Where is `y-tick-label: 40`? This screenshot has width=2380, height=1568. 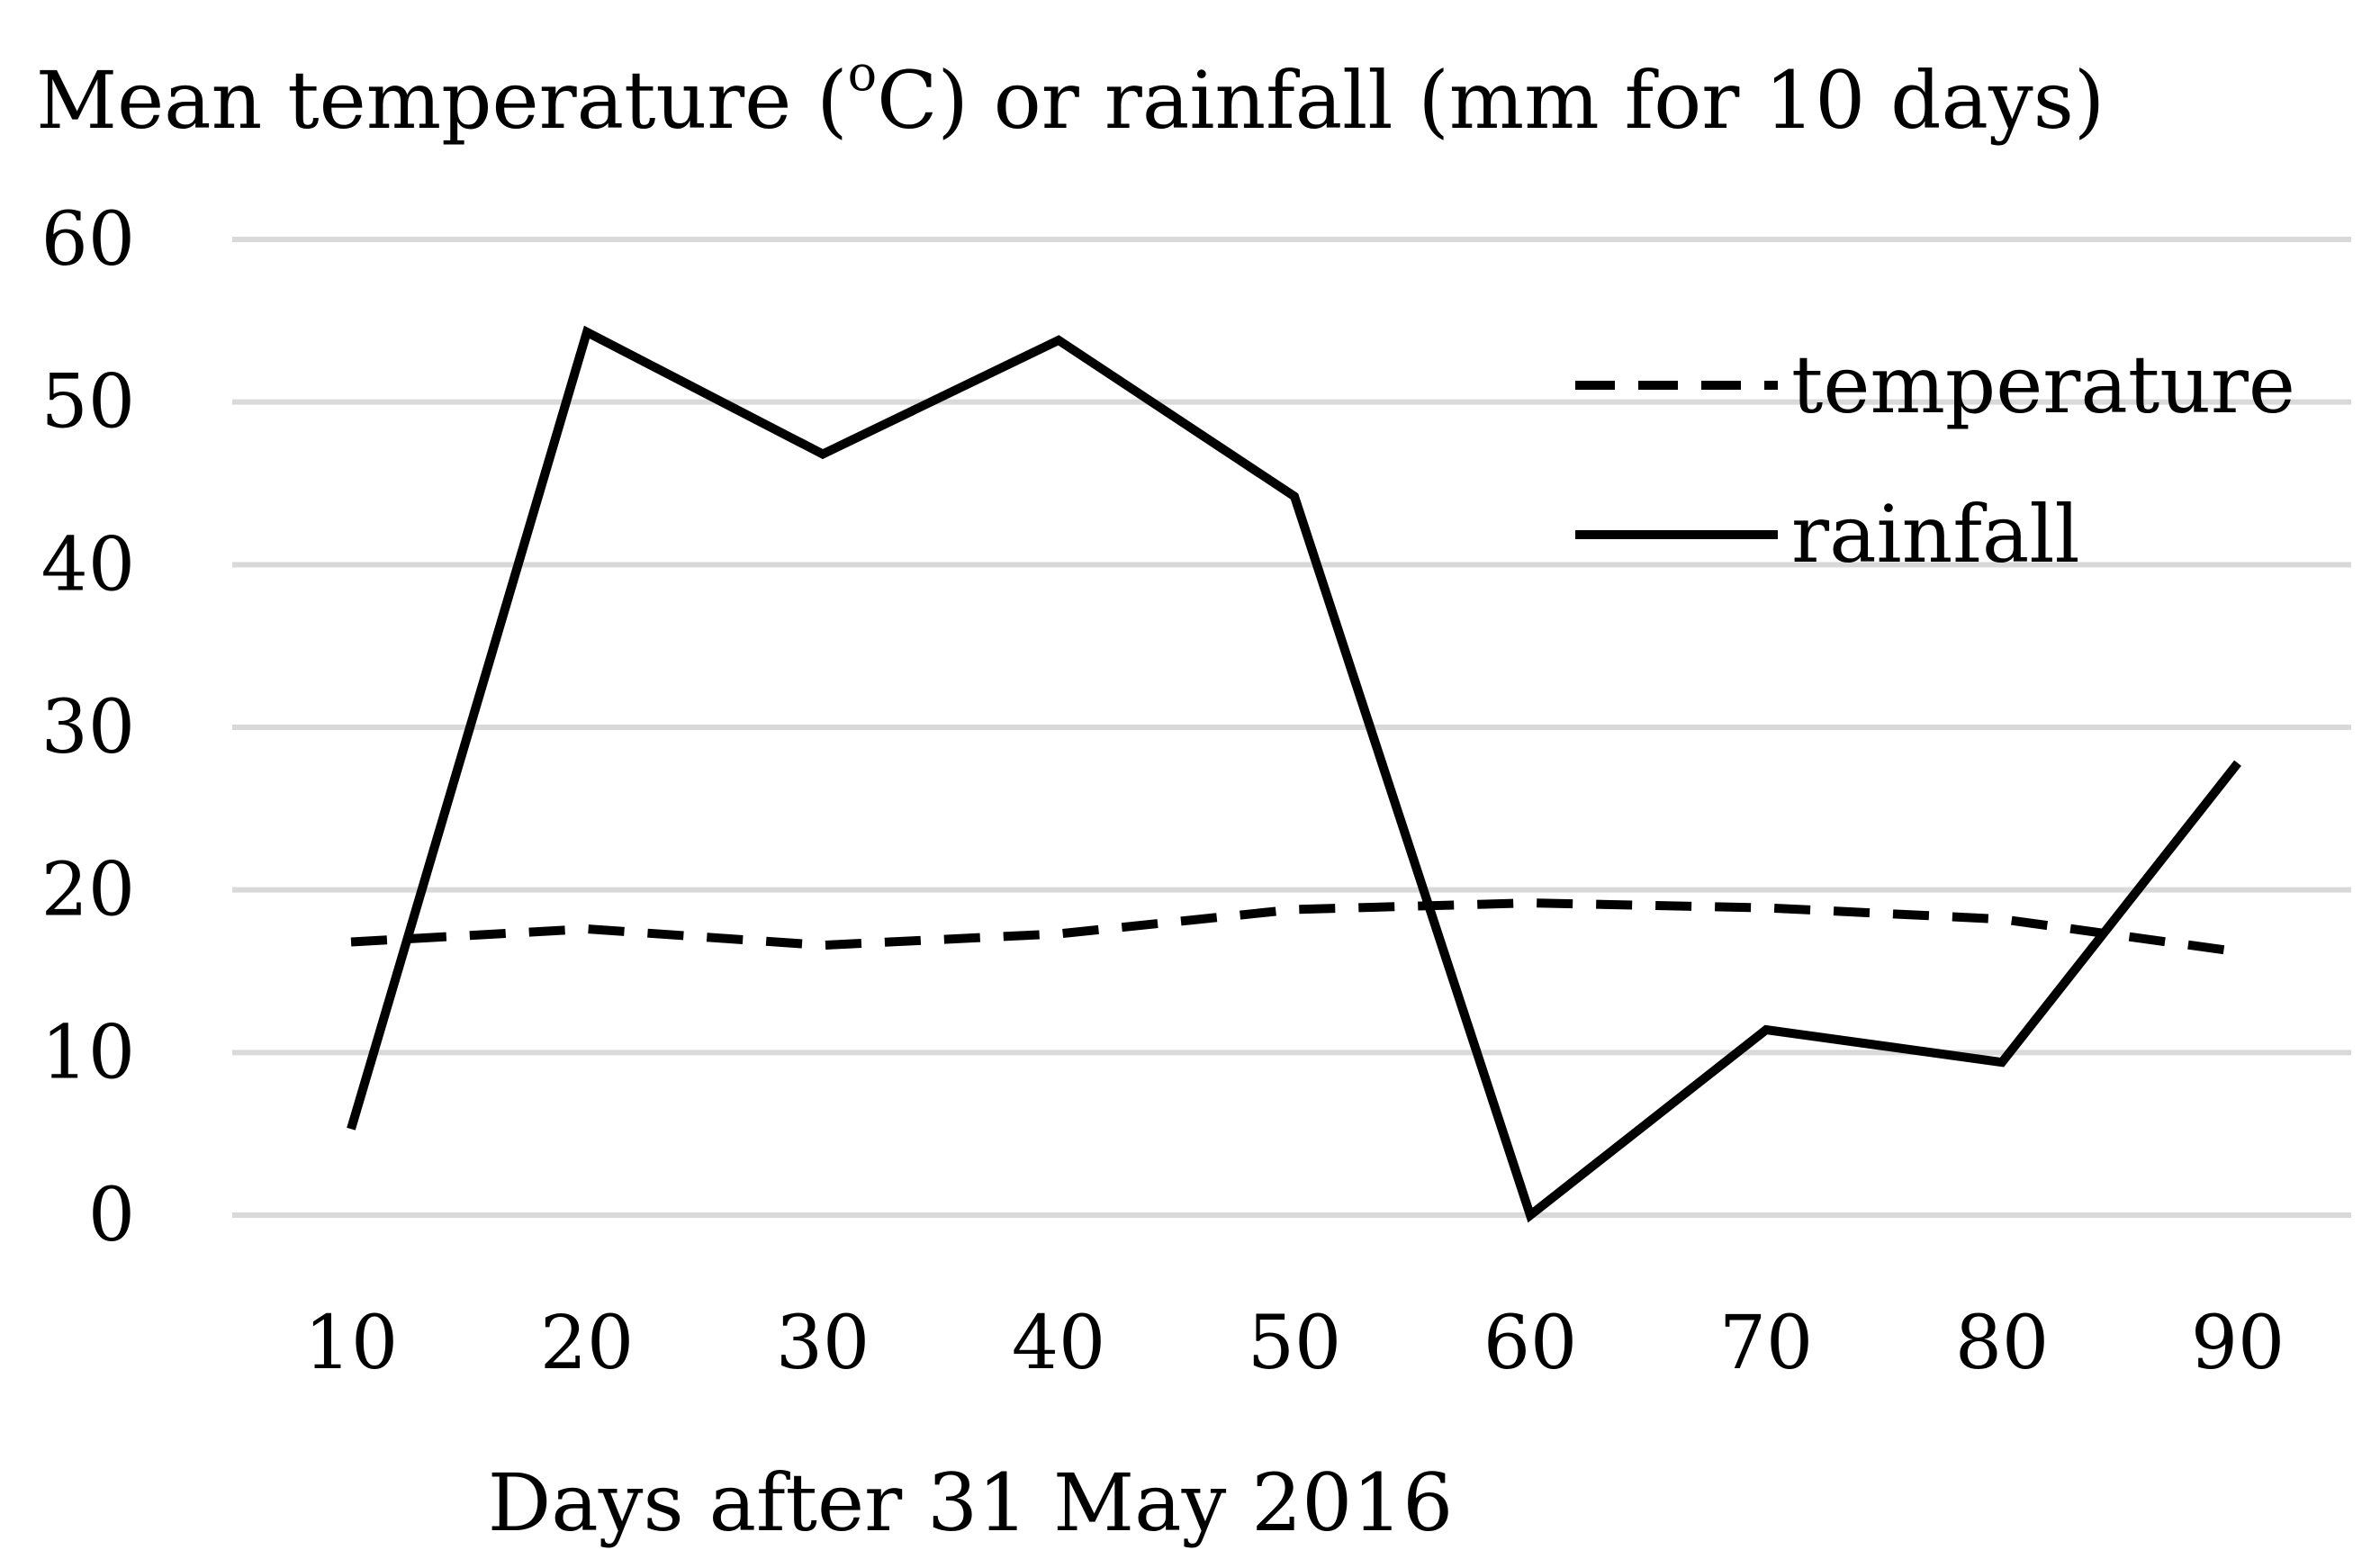
y-tick-label: 40 is located at coordinates (88, 565).